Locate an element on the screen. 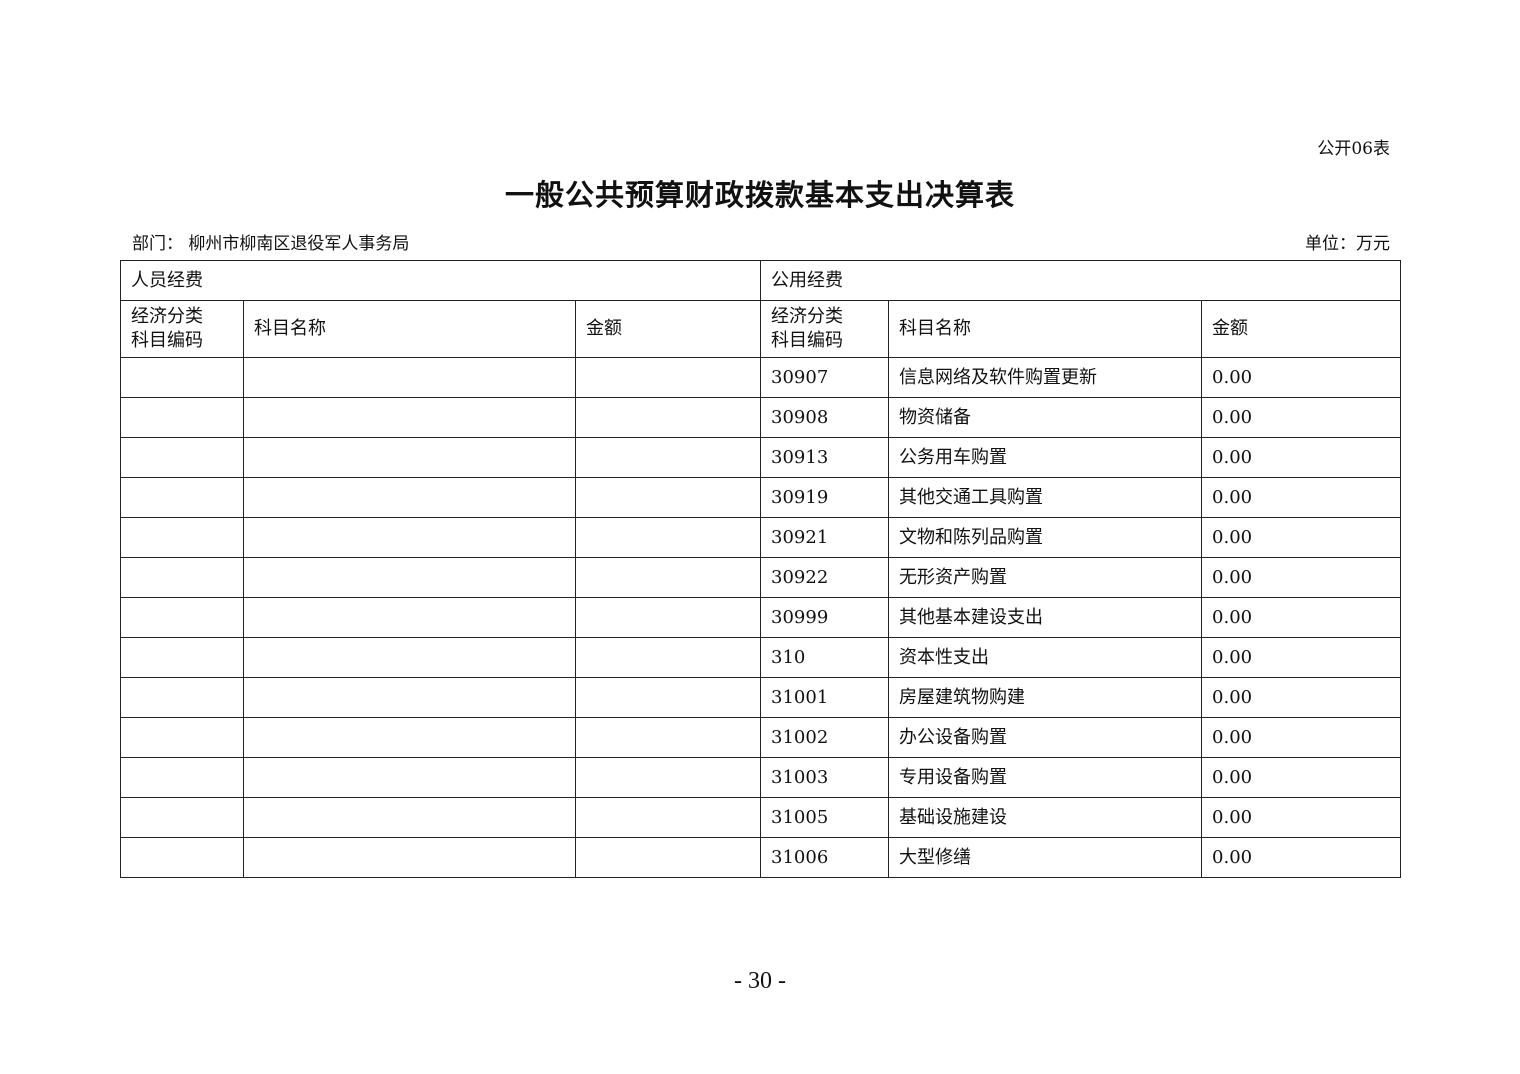 This screenshot has height=1074, width=1520. group-public: 公用经费 is located at coordinates (1081, 280).